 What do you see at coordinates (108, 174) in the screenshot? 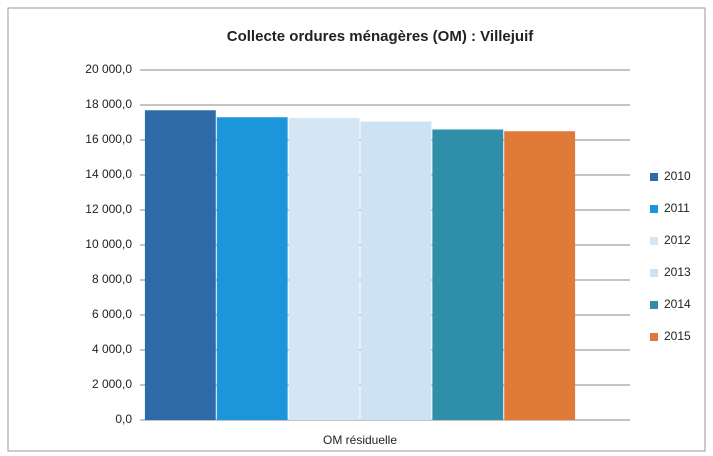
I see `y-tick-label: 14 000,0` at bounding box center [108, 174].